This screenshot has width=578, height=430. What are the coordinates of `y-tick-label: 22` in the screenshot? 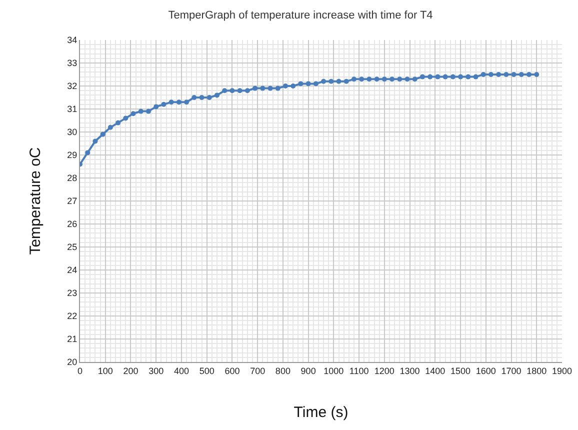 It's located at (72, 316).